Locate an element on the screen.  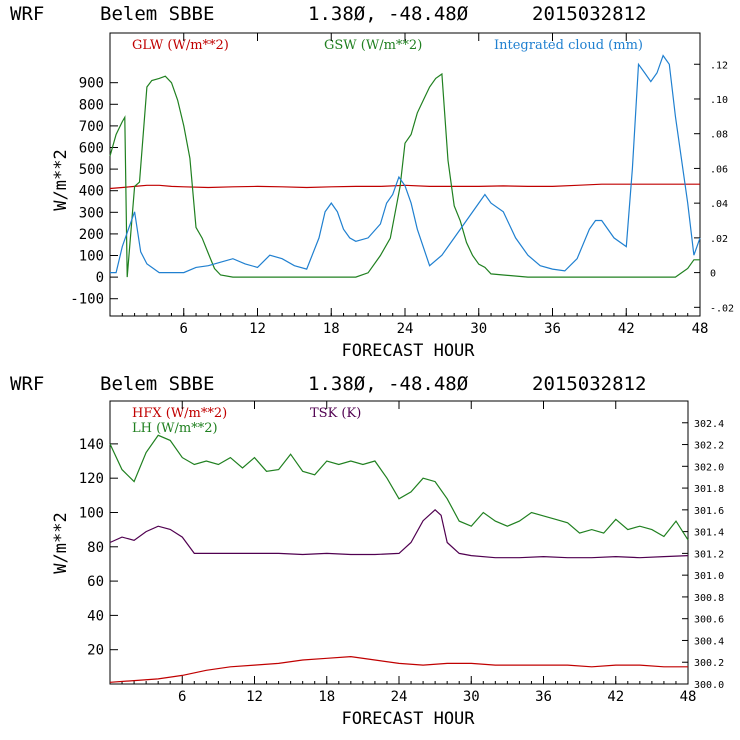
y-tick-label: 300 is located at coordinates (91, 213).